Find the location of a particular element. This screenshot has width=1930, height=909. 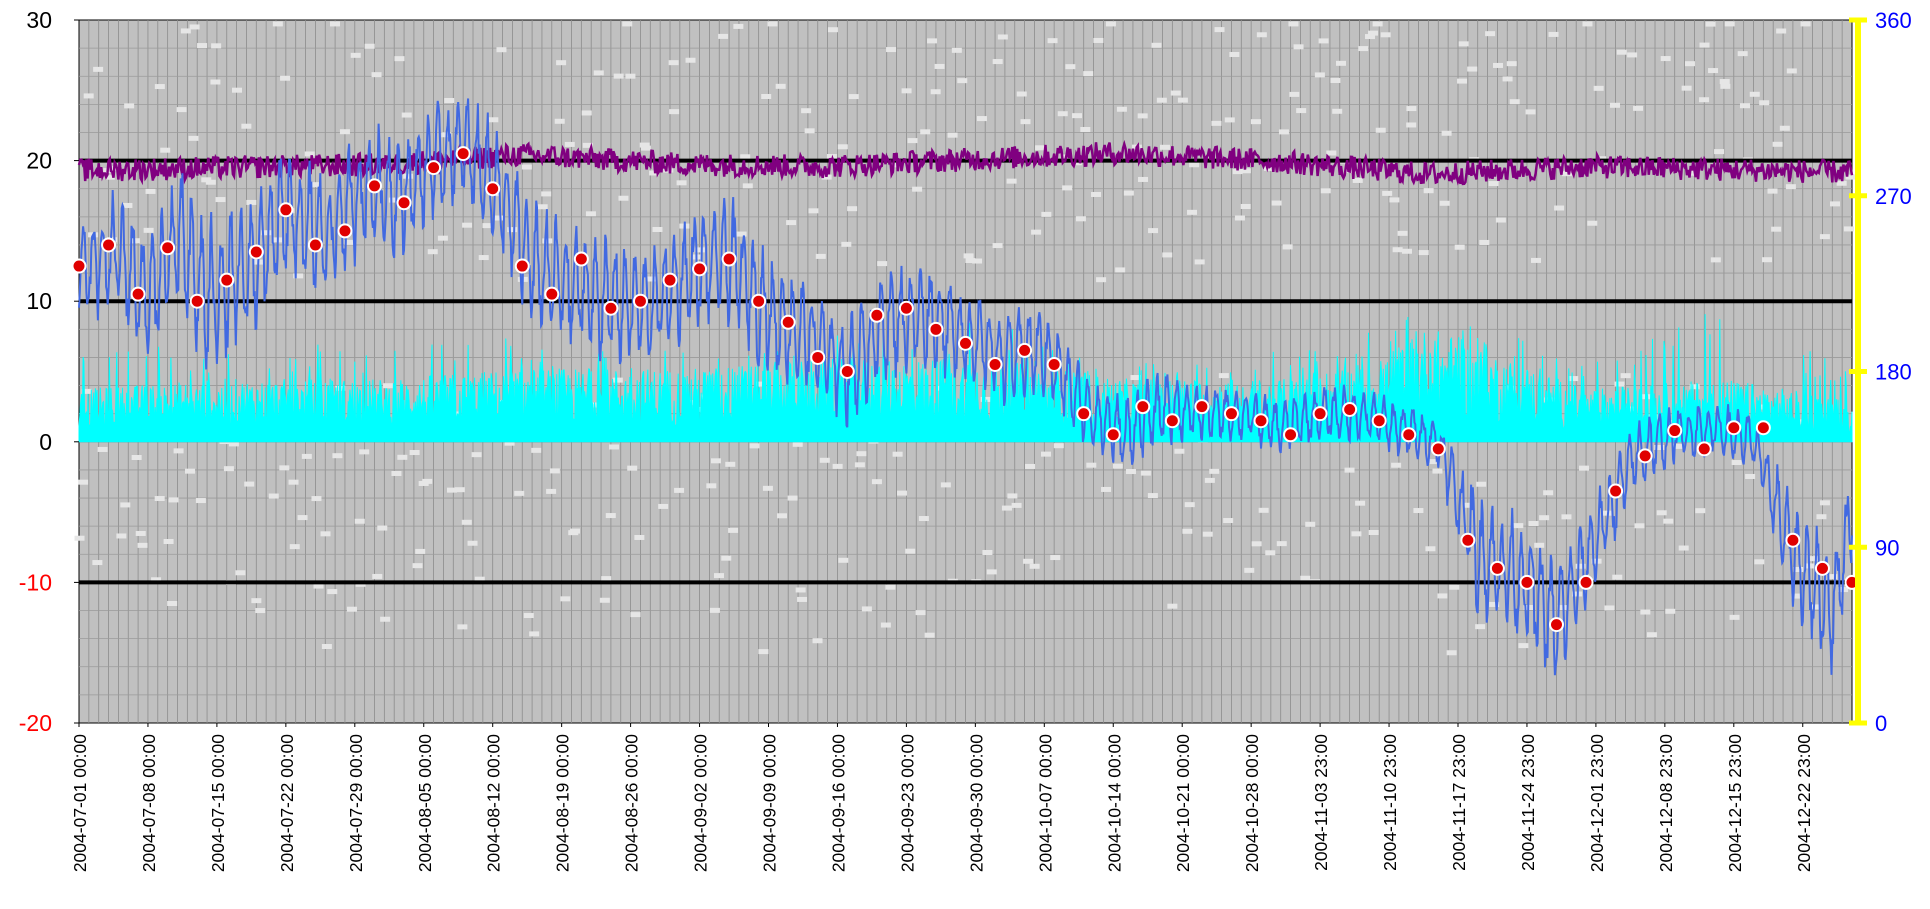

direction-upper-series is located at coordinates (965, 162).